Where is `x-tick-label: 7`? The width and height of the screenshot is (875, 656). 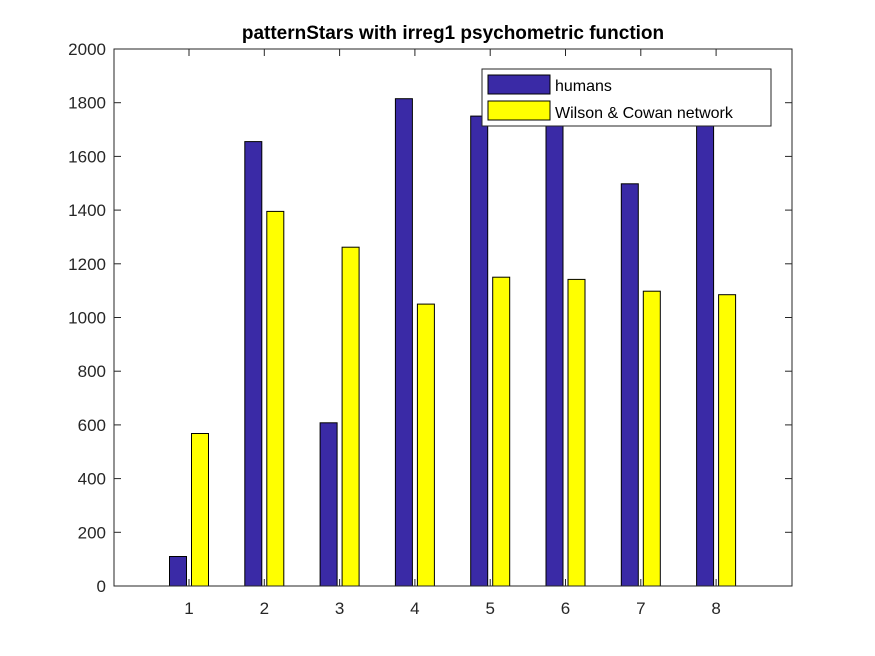
x-tick-label: 7 is located at coordinates (640, 608).